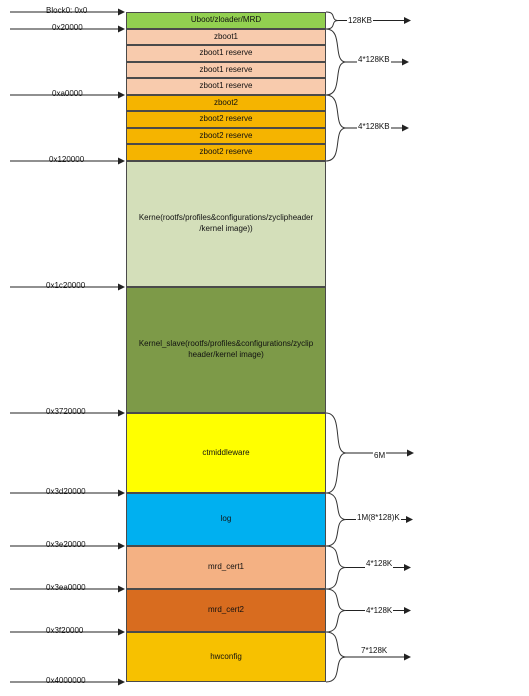  Describe the element at coordinates (66, 587) in the screenshot. I see `address-label: 0x3ea0000` at that location.